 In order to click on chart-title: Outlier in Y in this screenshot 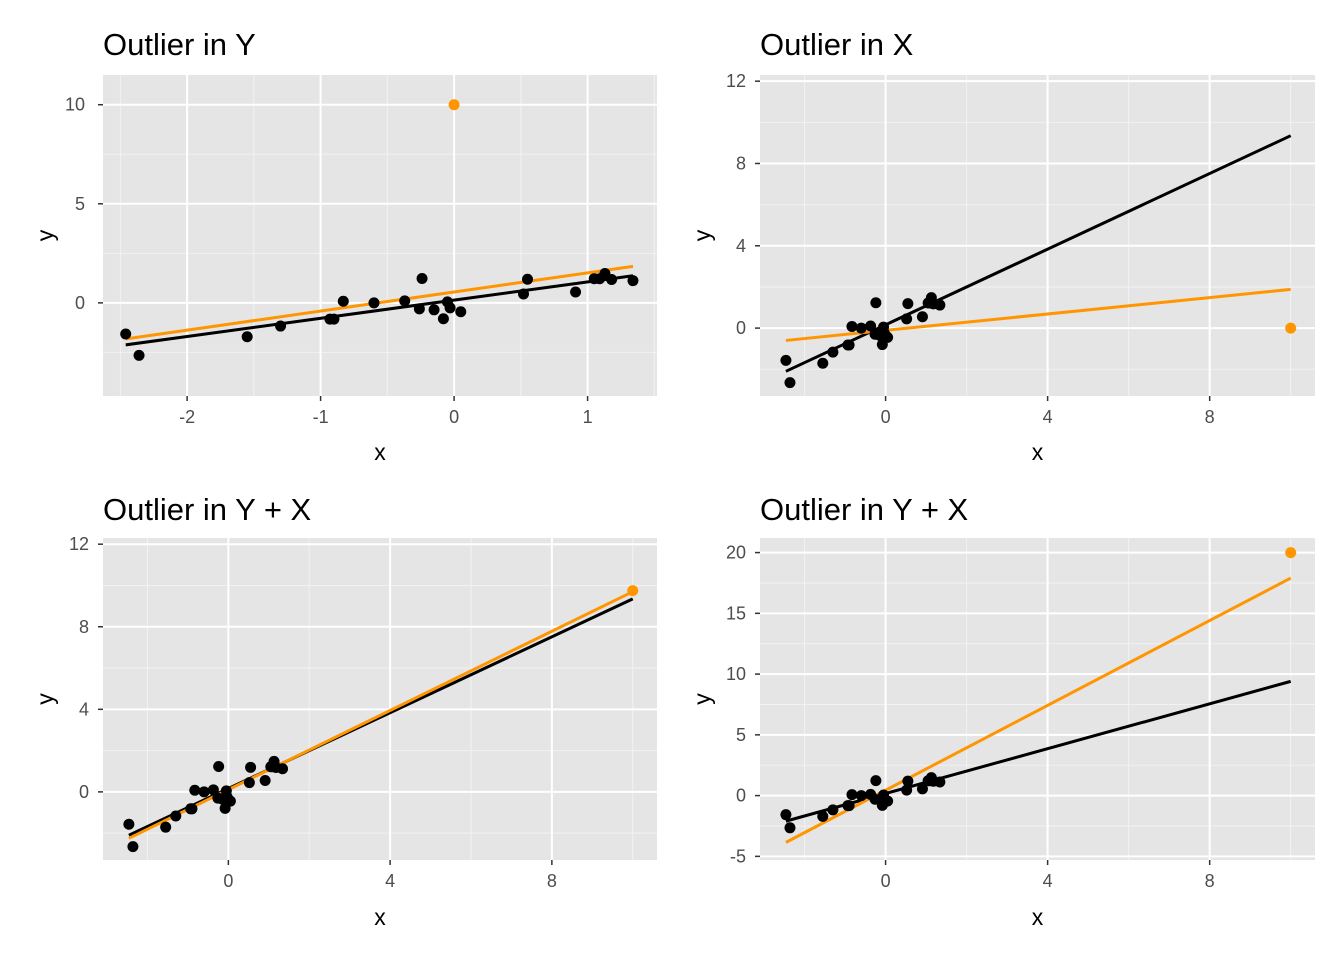, I will do `click(179, 44)`.